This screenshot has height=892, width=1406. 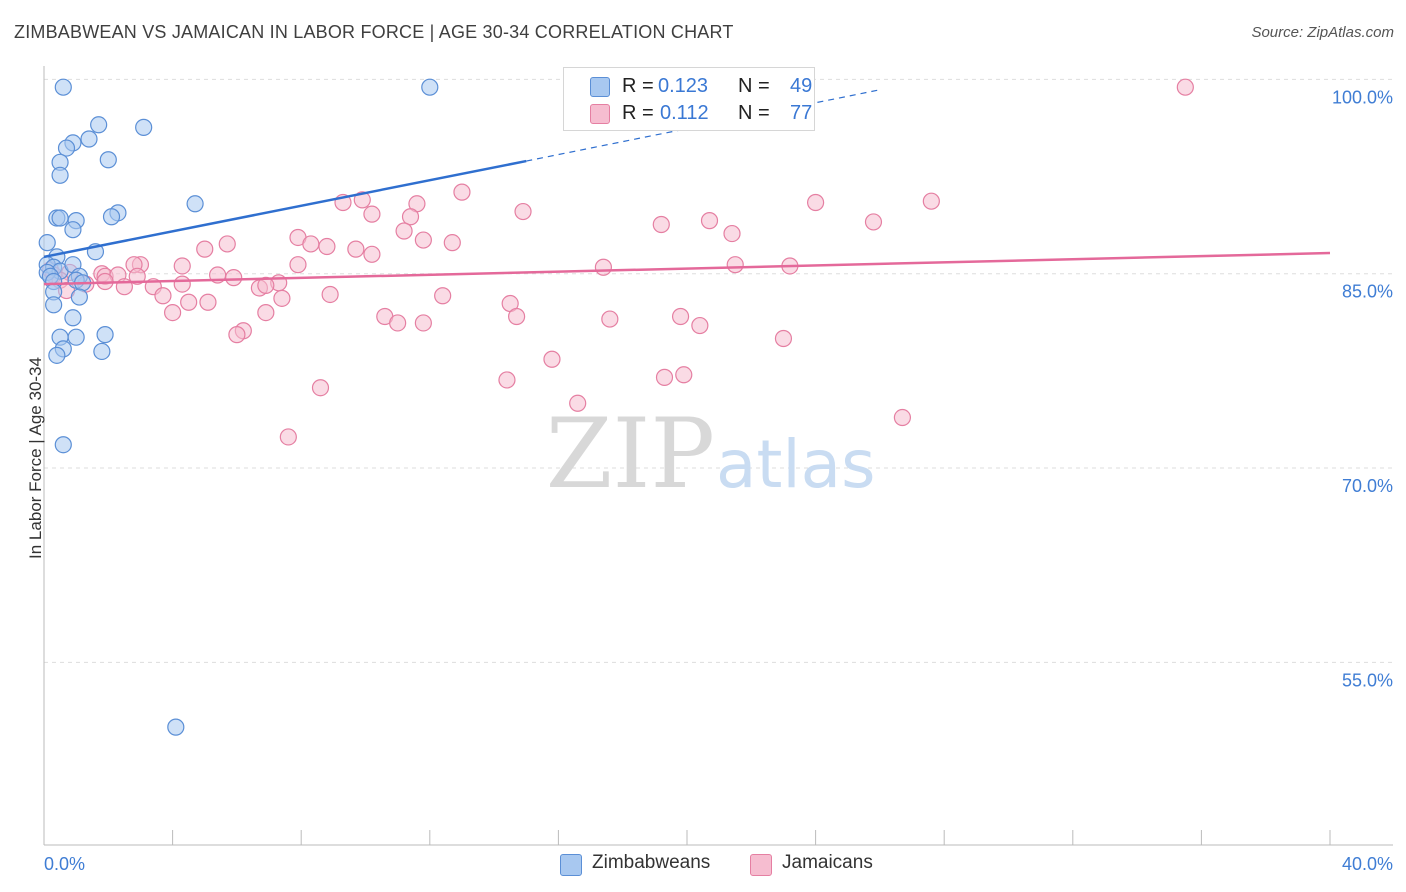 I want to click on y-tick-label: 70.0%, so click(x=1367, y=486).